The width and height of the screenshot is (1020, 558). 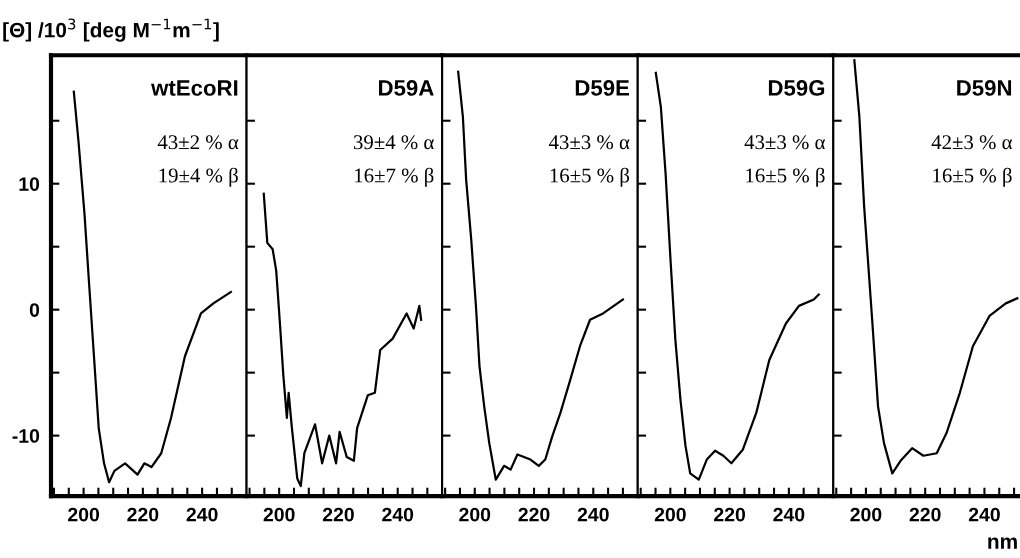 I want to click on annotation: 42±3 % α, so click(x=972, y=142).